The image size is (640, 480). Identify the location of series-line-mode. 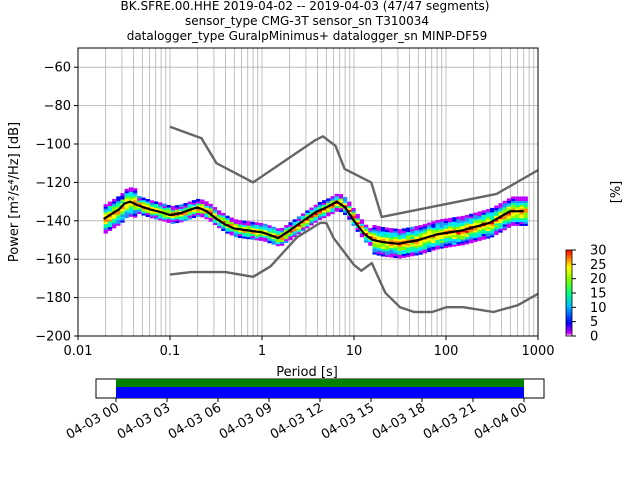
(313, 222).